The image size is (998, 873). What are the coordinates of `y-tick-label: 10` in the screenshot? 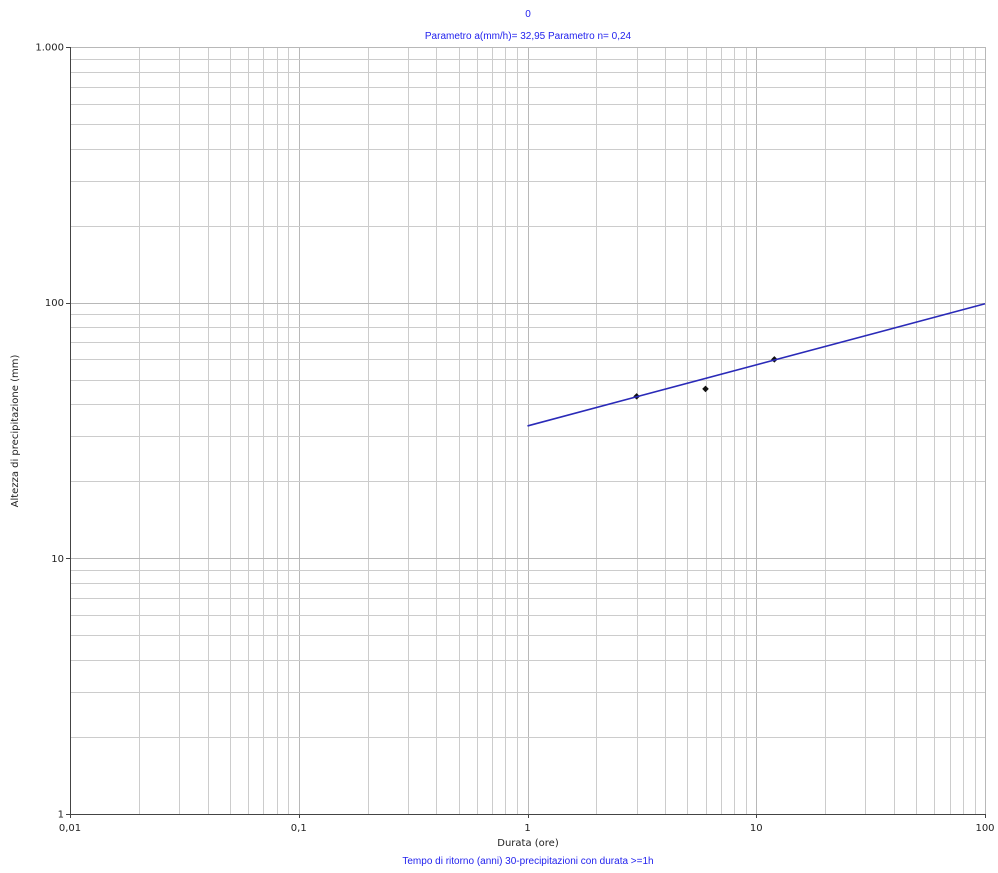 It's located at (57, 559).